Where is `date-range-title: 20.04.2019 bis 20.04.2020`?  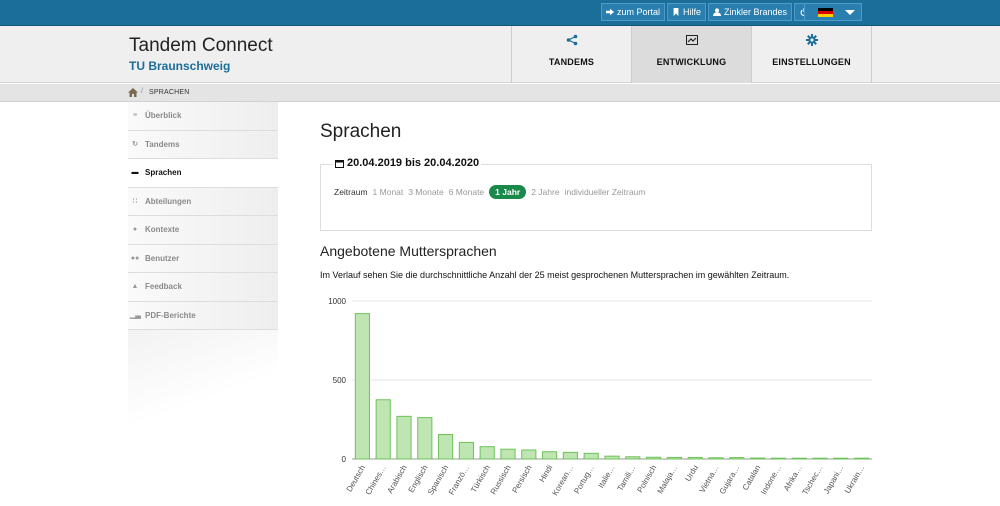
date-range-title: 20.04.2019 bis 20.04.2020 is located at coordinates (407, 163).